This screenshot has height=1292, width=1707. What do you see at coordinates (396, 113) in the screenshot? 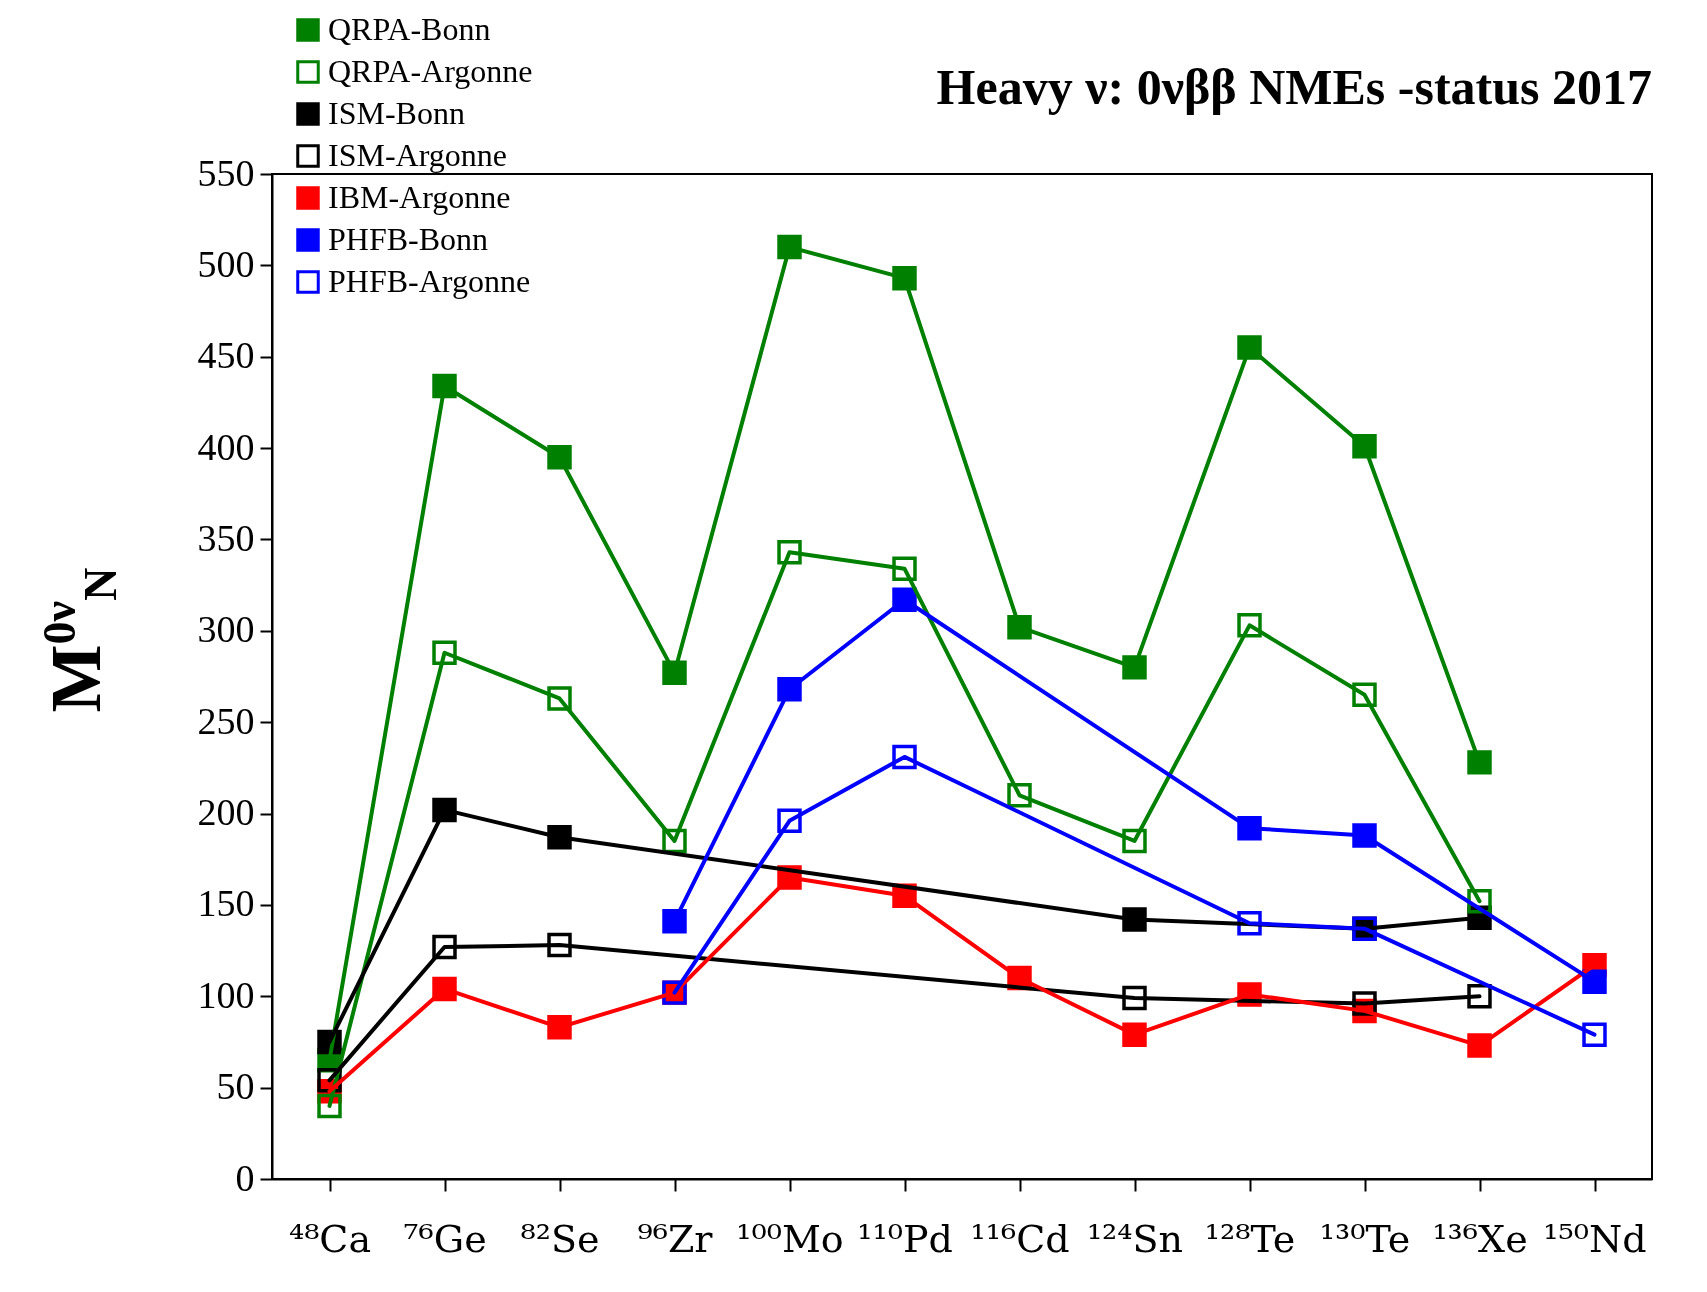
I see `legend-label: ISM-Bonn` at bounding box center [396, 113].